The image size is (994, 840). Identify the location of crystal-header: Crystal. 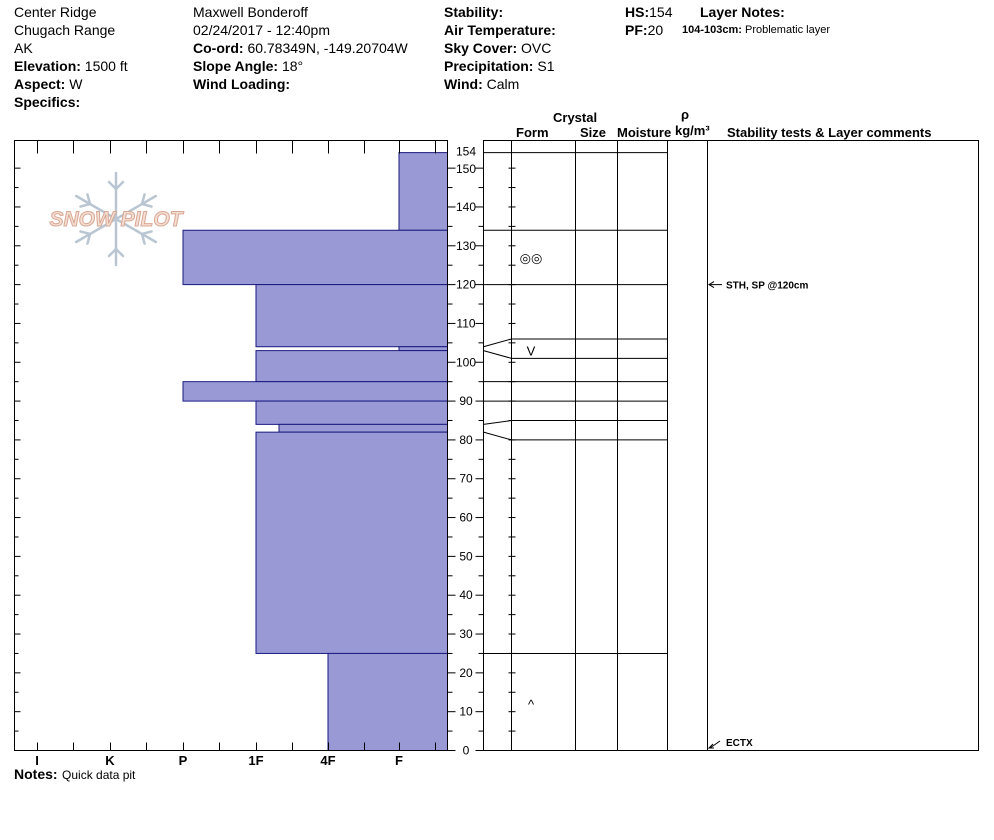
(575, 117).